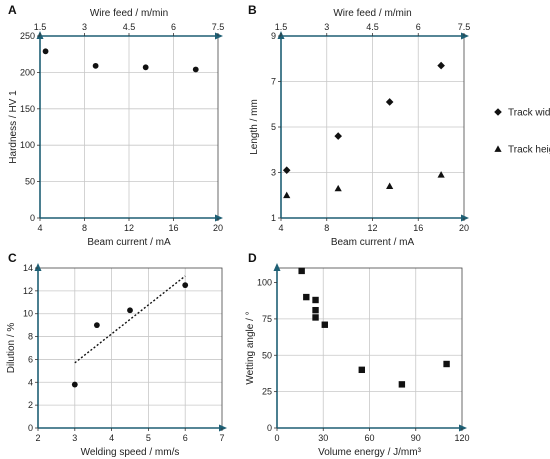 This screenshot has height=459, width=550. Describe the element at coordinates (28, 291) in the screenshot. I see `y-tick-label: 12` at that location.